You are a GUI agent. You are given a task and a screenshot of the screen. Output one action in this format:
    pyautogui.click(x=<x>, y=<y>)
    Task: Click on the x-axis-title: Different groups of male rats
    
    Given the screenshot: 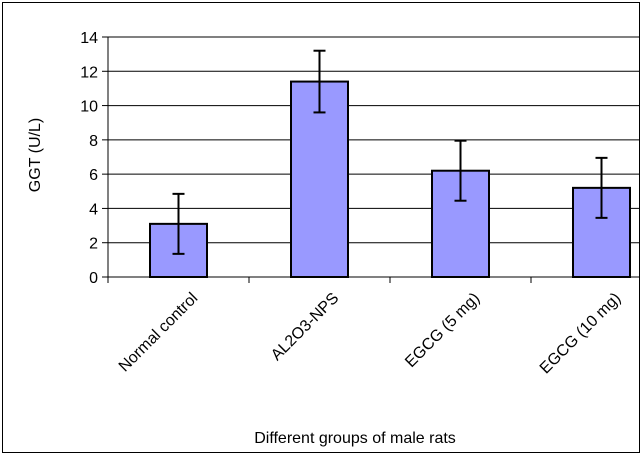 What is the action you would take?
    pyautogui.click(x=355, y=438)
    